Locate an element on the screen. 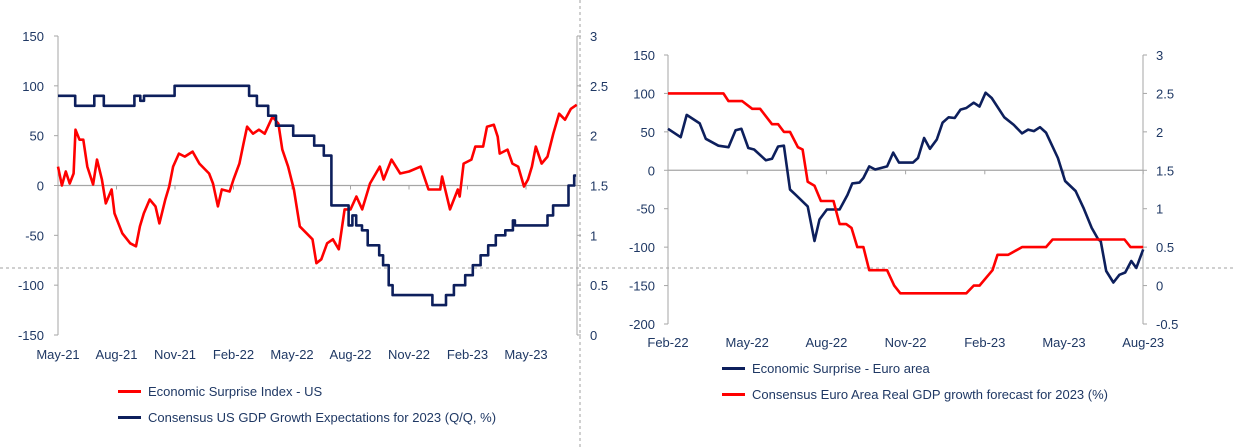  left-tick-label: -200 is located at coordinates (642, 324).